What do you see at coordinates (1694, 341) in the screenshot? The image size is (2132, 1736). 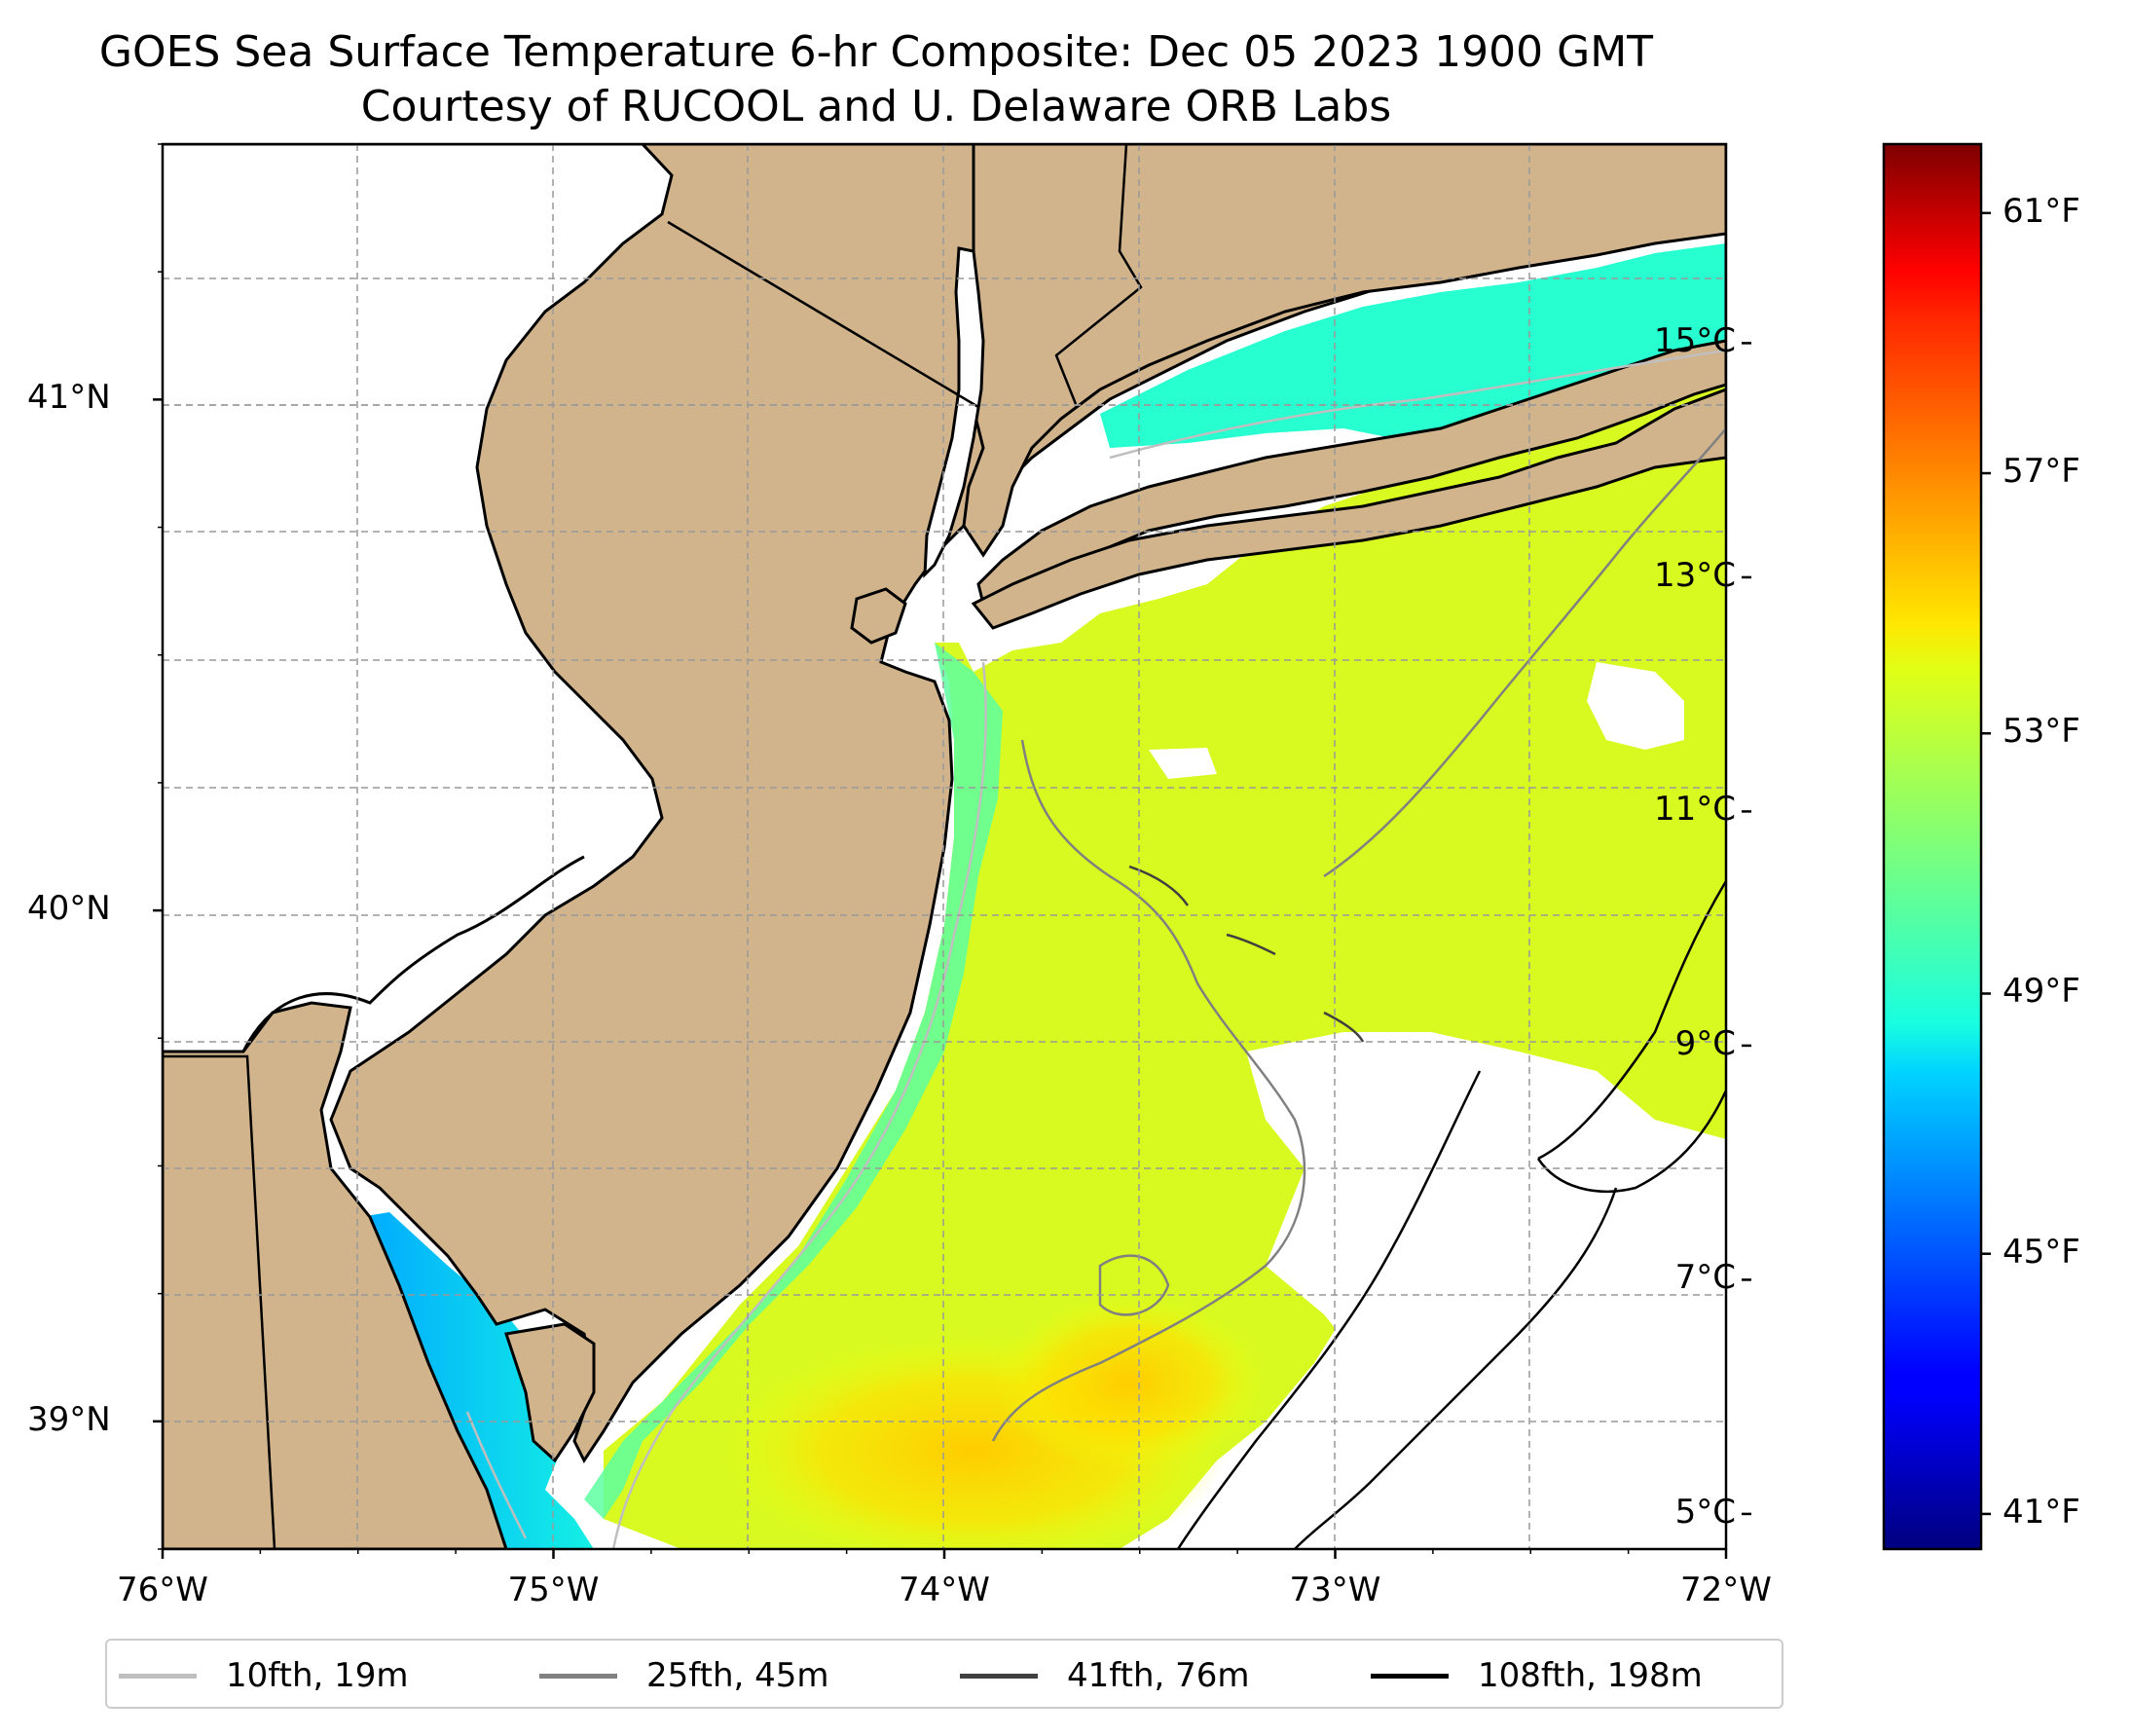 I see `celsius-tick-label: 15°C` at bounding box center [1694, 341].